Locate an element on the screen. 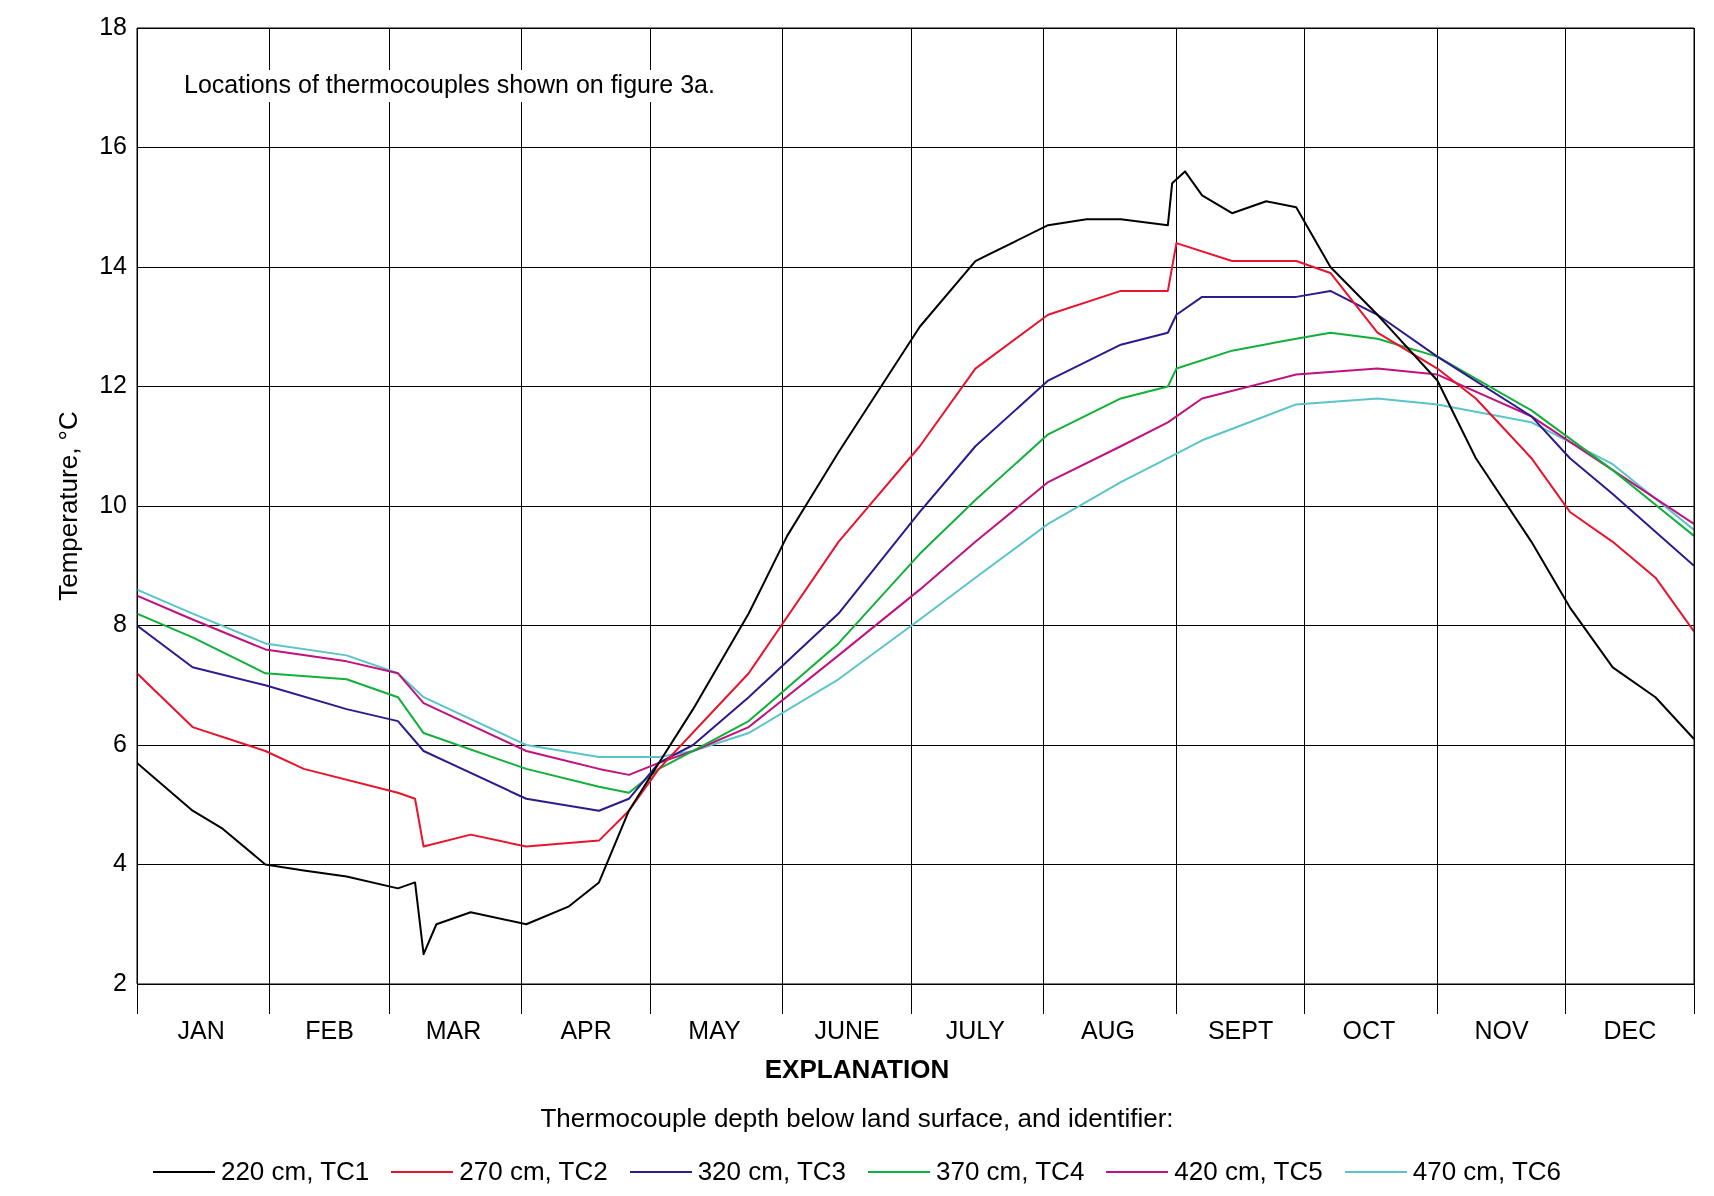  legend-label: 220 cm, TC1 is located at coordinates (295, 1171).